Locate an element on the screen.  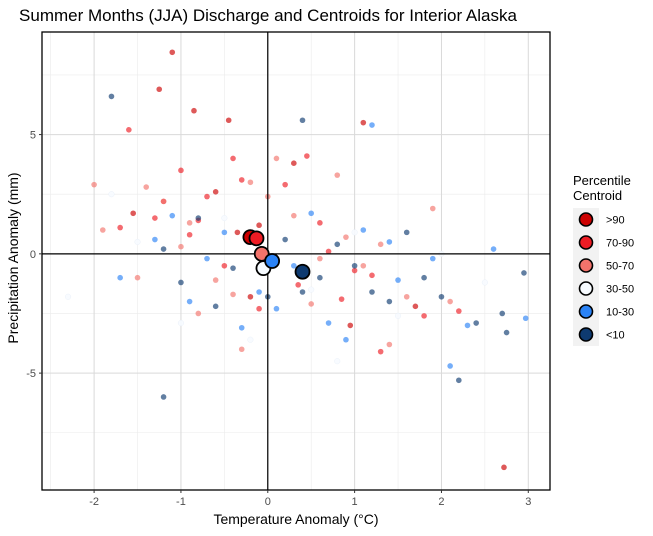
legend-label: 50-70 is located at coordinates (620, 267).